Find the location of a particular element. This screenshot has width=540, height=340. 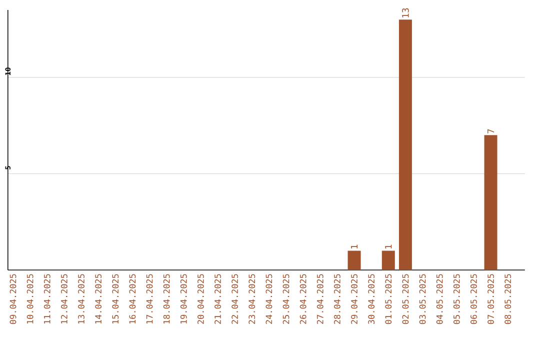

x-tick-label: 25.04.2025 is located at coordinates (286, 299).